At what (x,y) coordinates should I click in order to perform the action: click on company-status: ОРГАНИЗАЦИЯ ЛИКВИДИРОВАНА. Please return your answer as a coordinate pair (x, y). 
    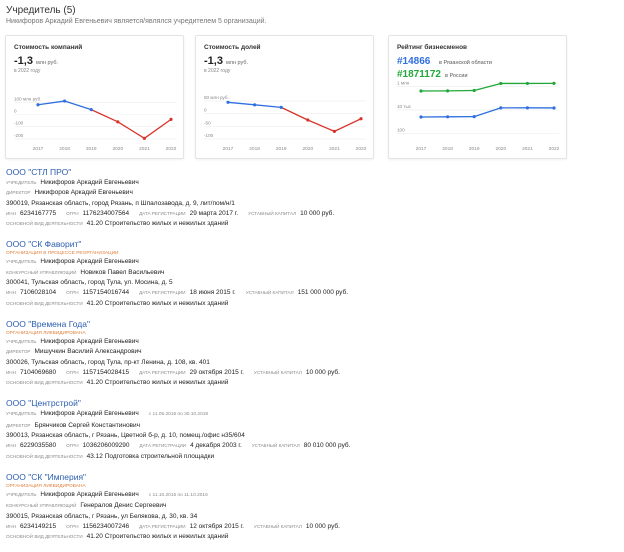
    Looking at the image, I should click on (46, 486).